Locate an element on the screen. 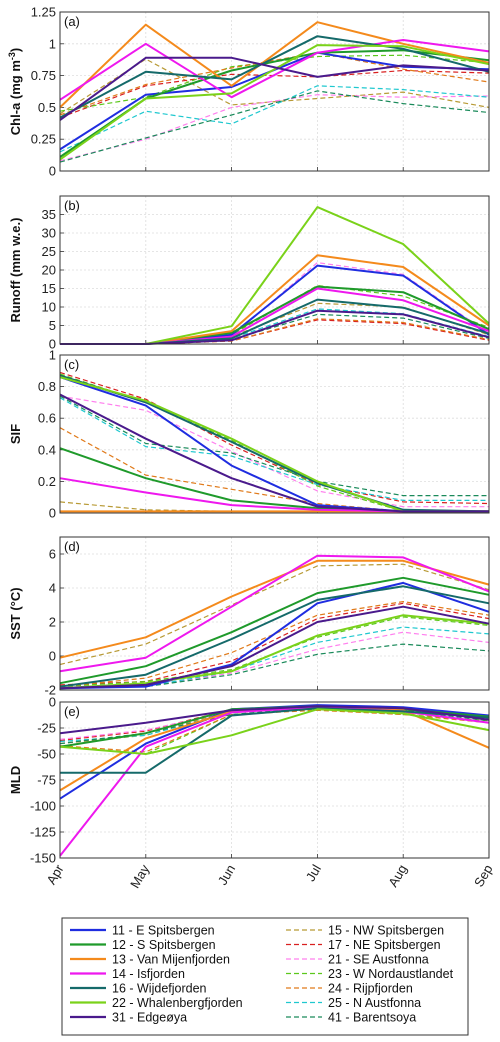  y-tick-label: 0.6 is located at coordinates (47, 418).